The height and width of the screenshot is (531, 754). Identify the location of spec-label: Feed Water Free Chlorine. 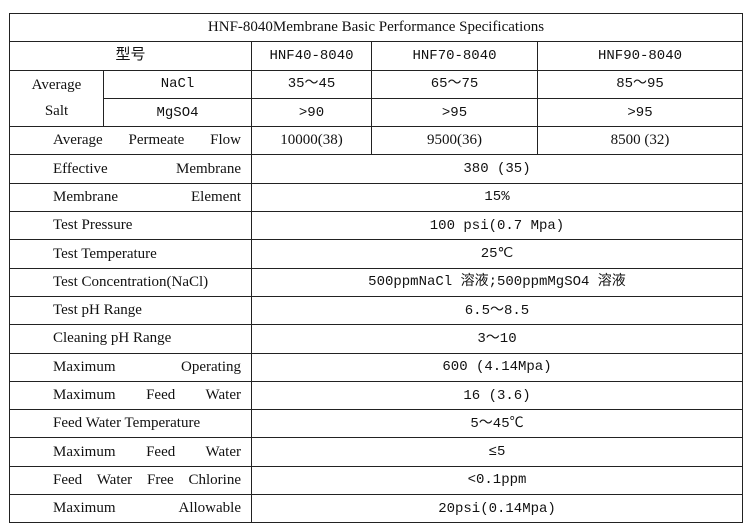
(130, 480).